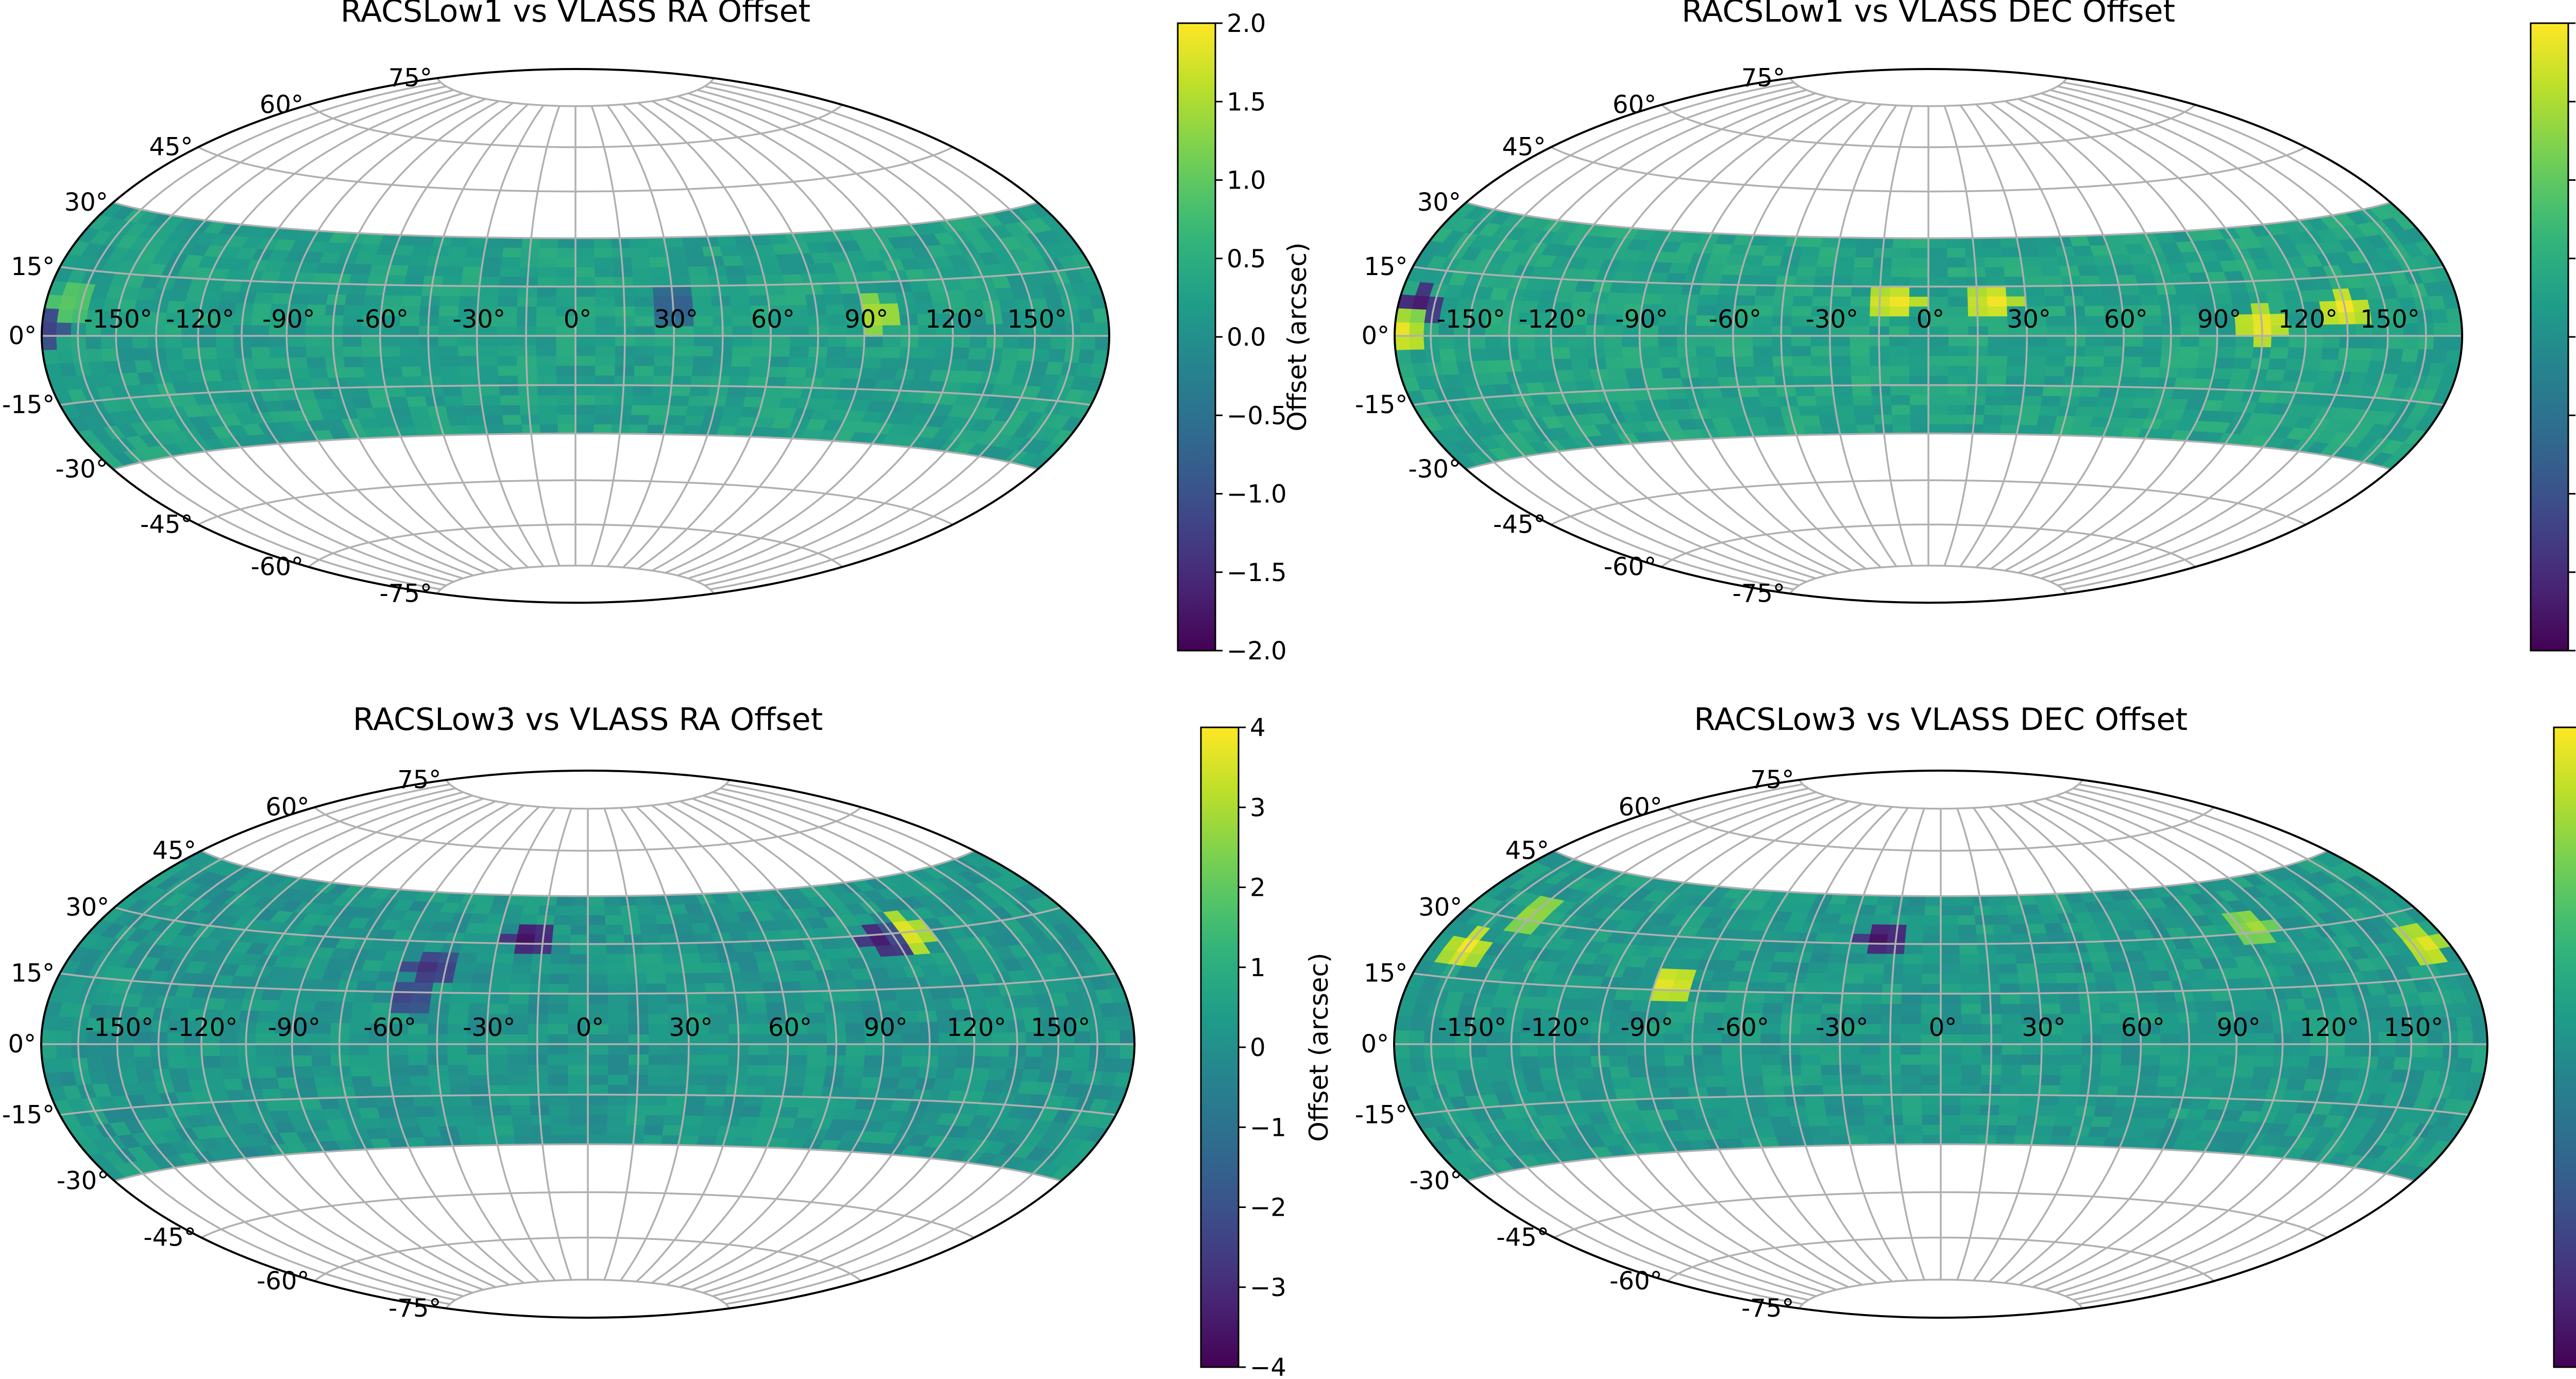 The height and width of the screenshot is (1379, 2576). What do you see at coordinates (489, 1027) in the screenshot?
I see `lon-tick-label: -30°` at bounding box center [489, 1027].